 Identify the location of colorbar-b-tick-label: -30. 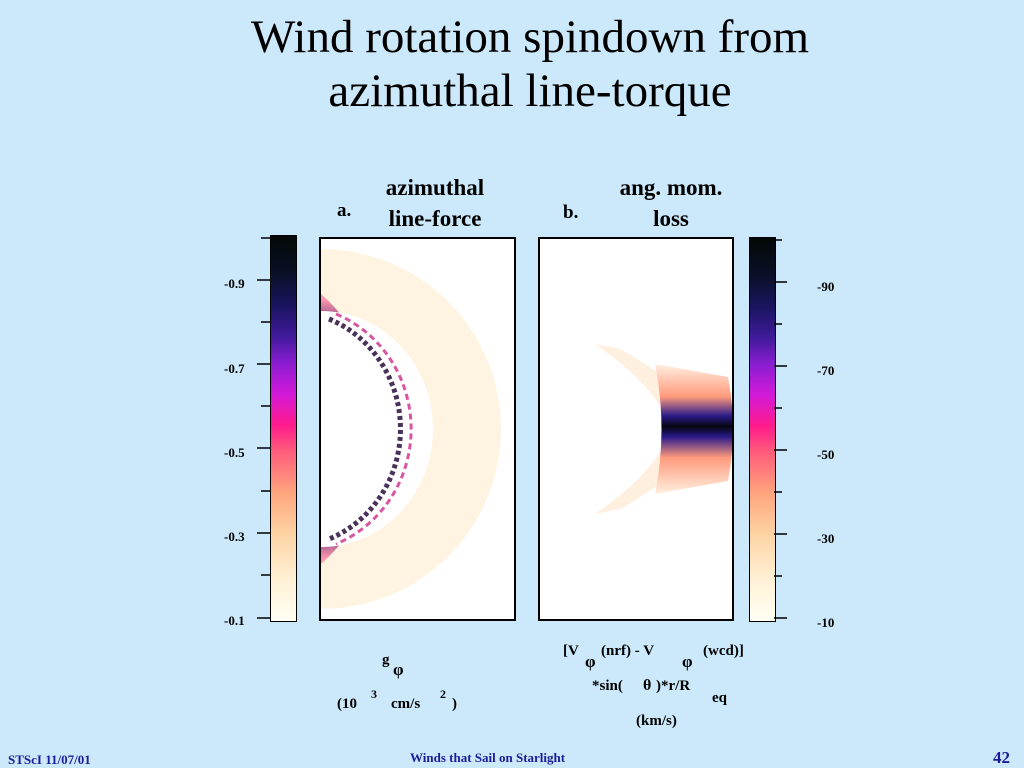
(826, 538).